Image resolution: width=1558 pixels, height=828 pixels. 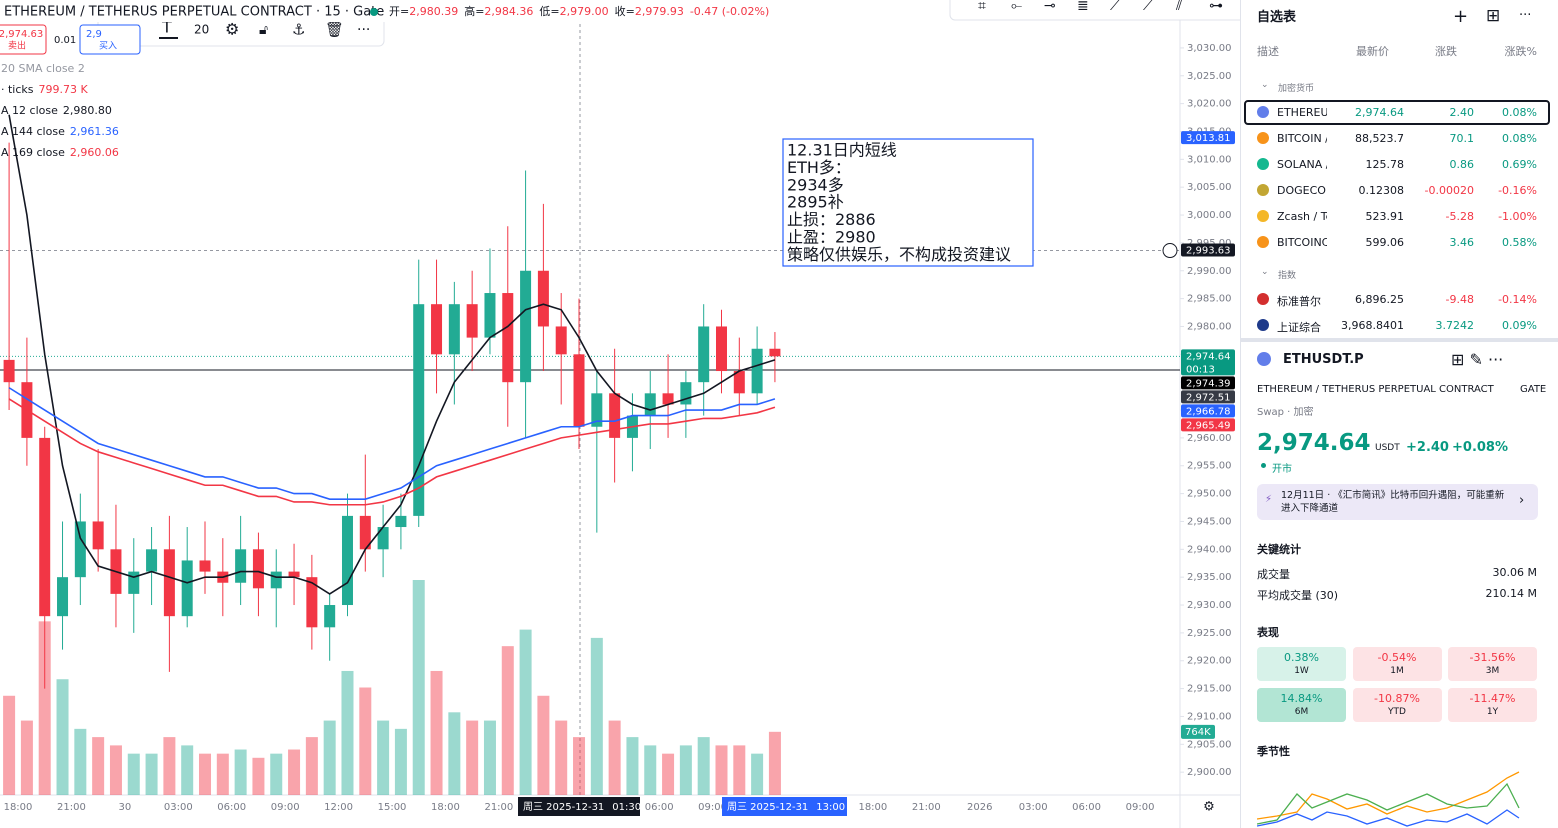 What do you see at coordinates (982, 7) in the screenshot?
I see `drawing-tool: ⌗` at bounding box center [982, 7].